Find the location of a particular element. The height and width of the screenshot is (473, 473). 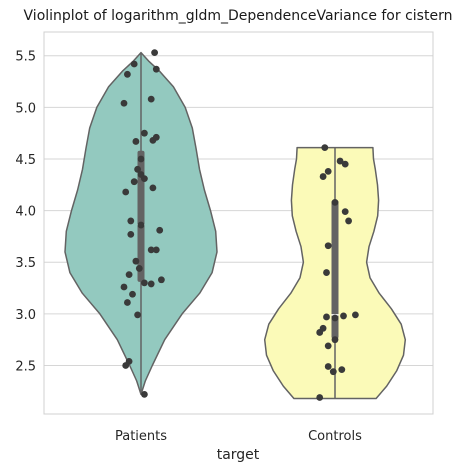

y-tick-label: 4.0 is located at coordinates (25, 212).